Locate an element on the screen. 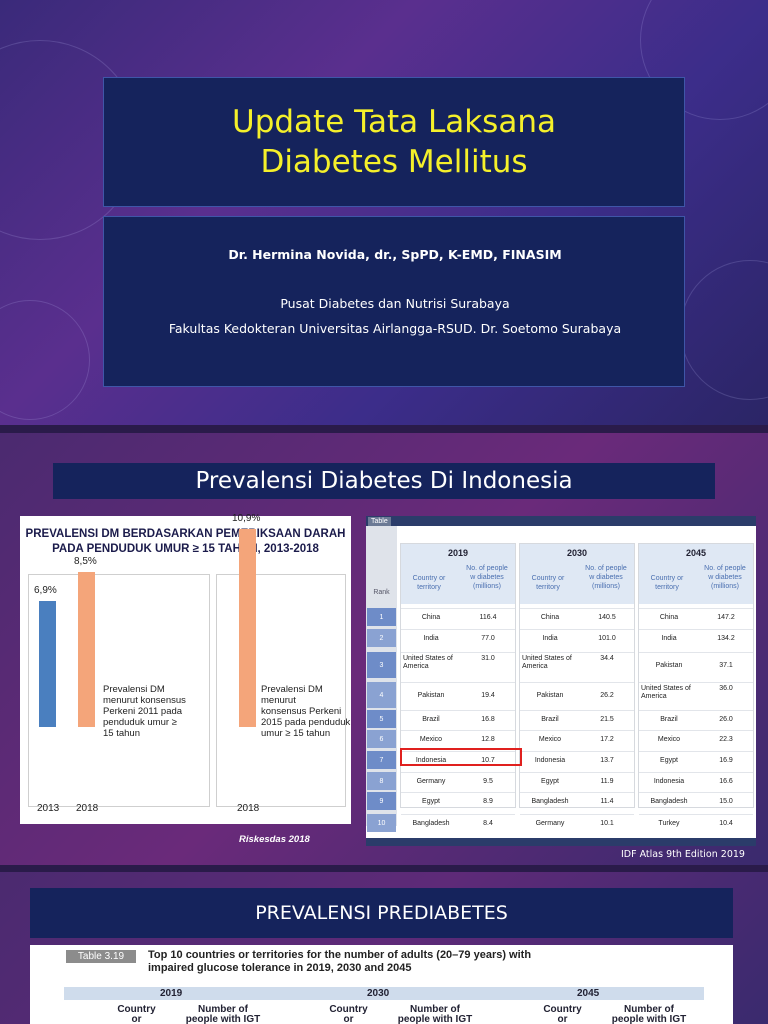  value-cell: 22.3 is located at coordinates (726, 739).